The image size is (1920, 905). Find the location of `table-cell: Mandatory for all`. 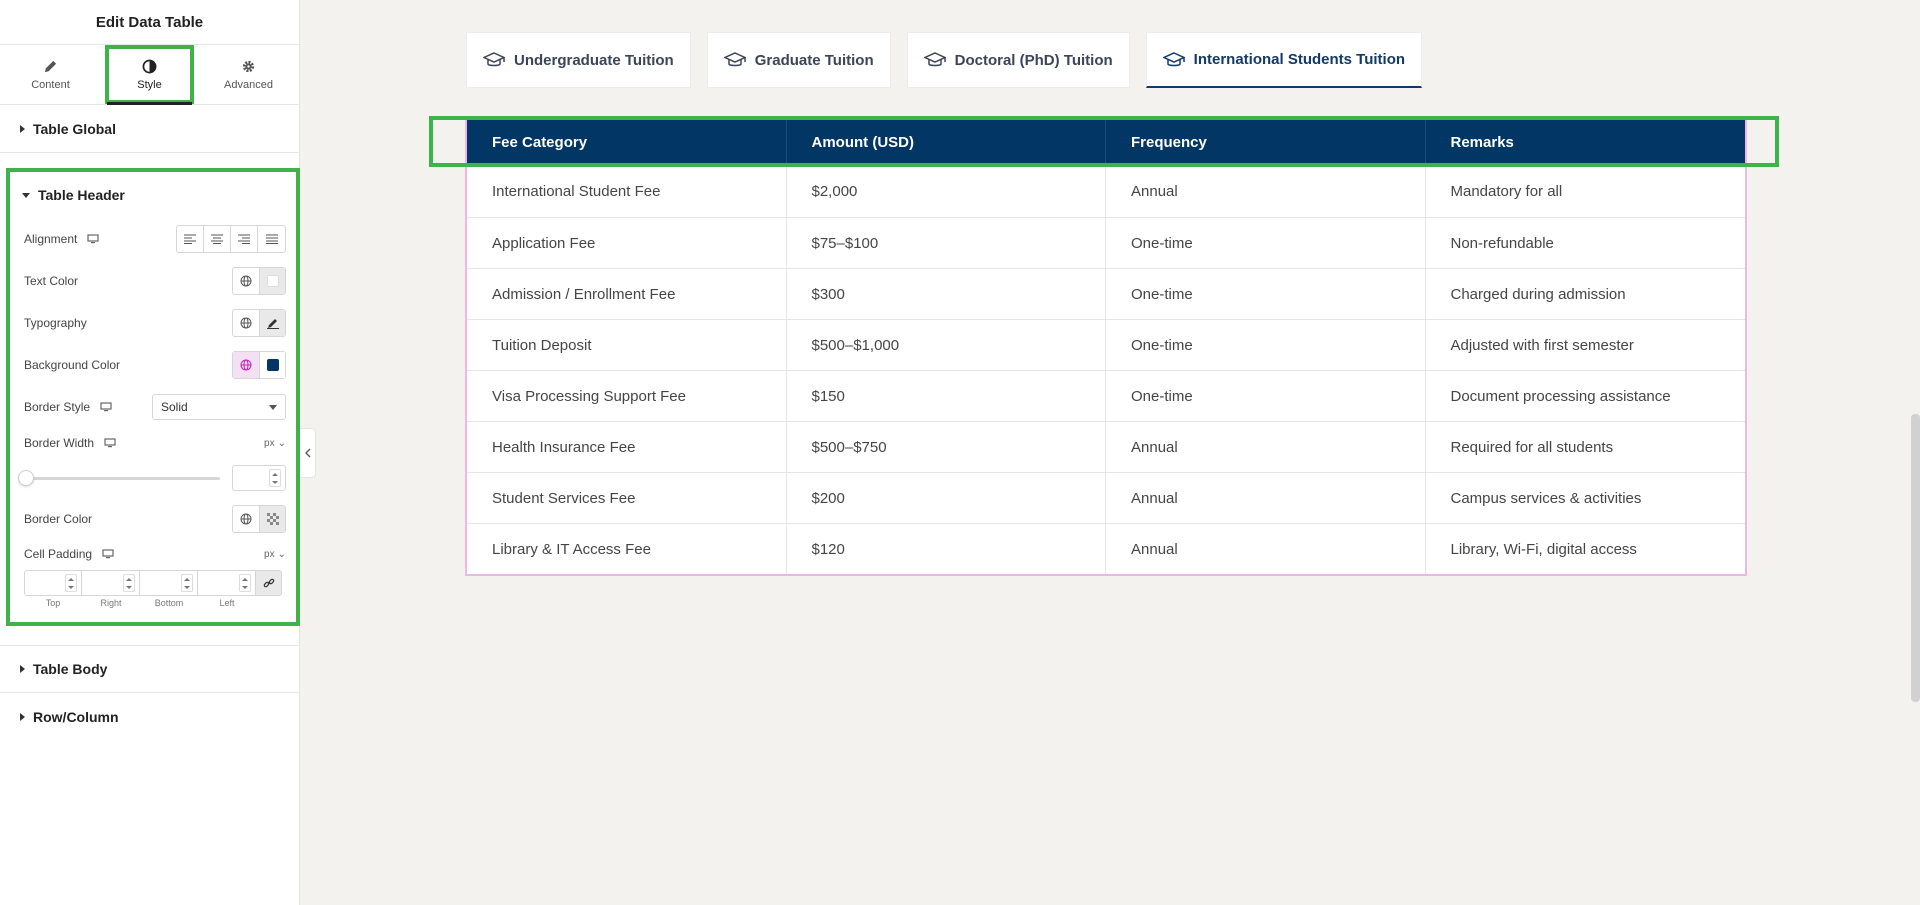

table-cell: Mandatory for all is located at coordinates (1506, 191).